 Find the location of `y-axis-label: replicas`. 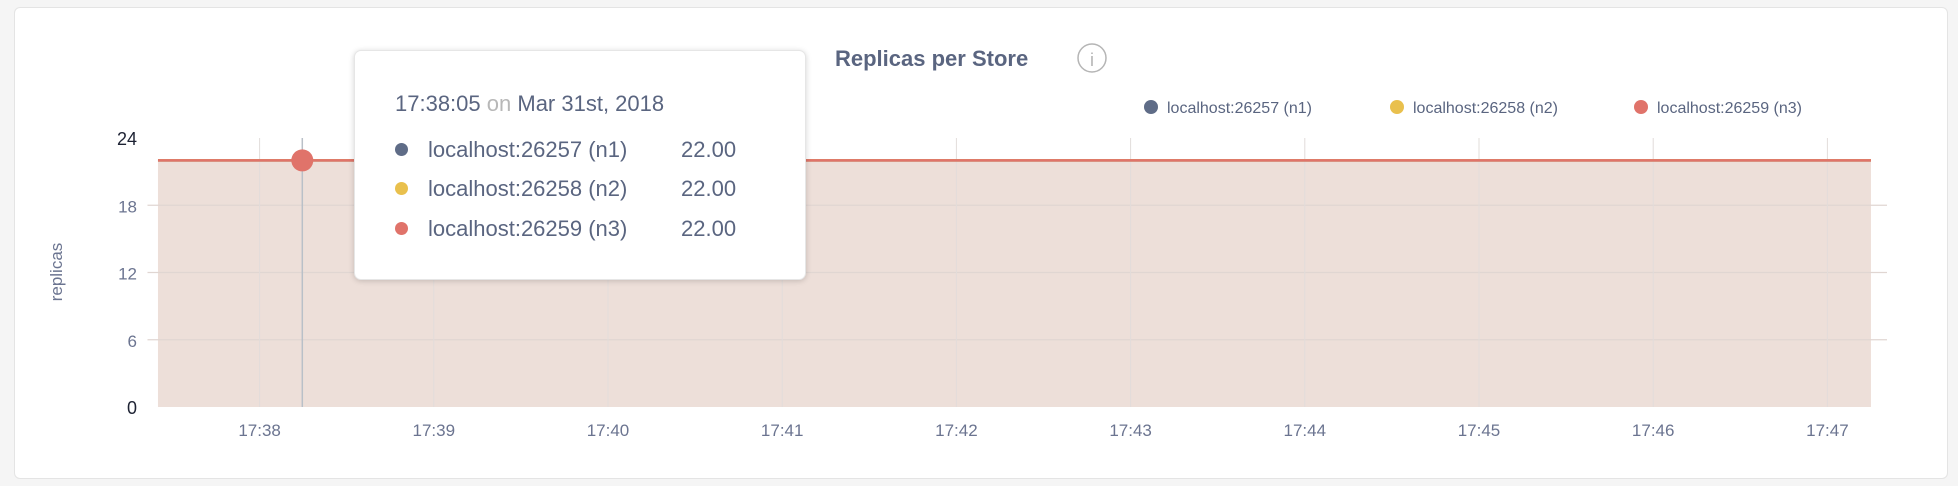

y-axis-label: replicas is located at coordinates (56, 272).